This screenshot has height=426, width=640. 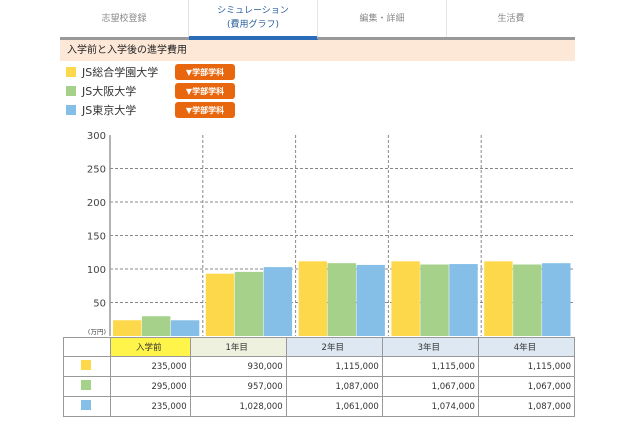 What do you see at coordinates (109, 91) in the screenshot?
I see `legend-label: JS大阪大学` at bounding box center [109, 91].